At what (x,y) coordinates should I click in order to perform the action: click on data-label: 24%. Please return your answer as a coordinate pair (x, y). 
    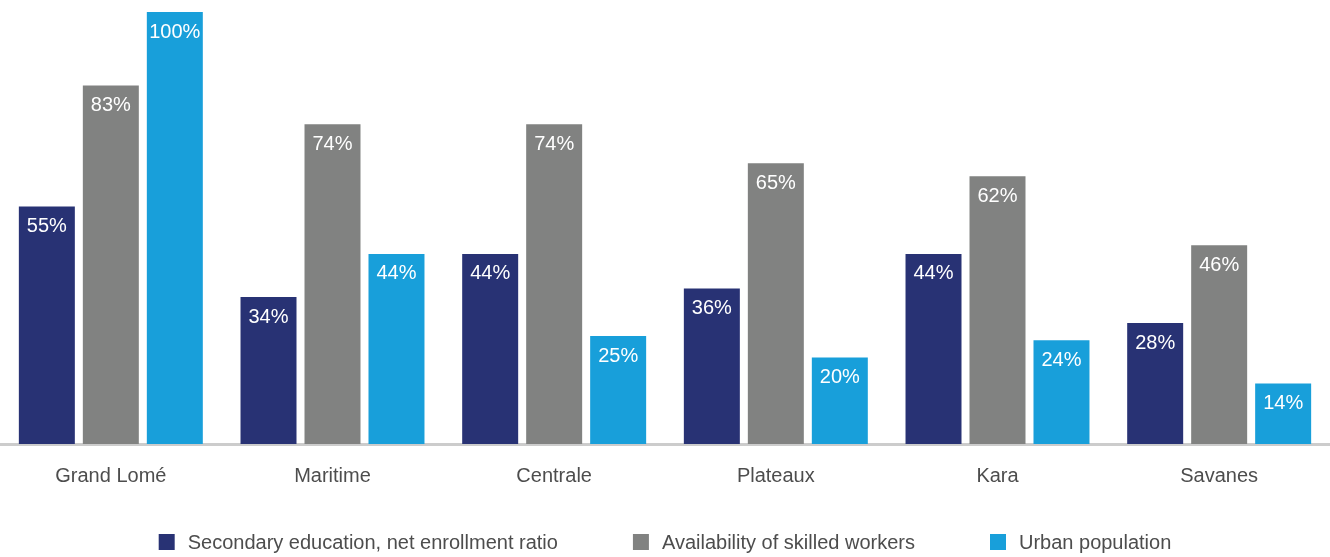
    Looking at the image, I should click on (1061, 358).